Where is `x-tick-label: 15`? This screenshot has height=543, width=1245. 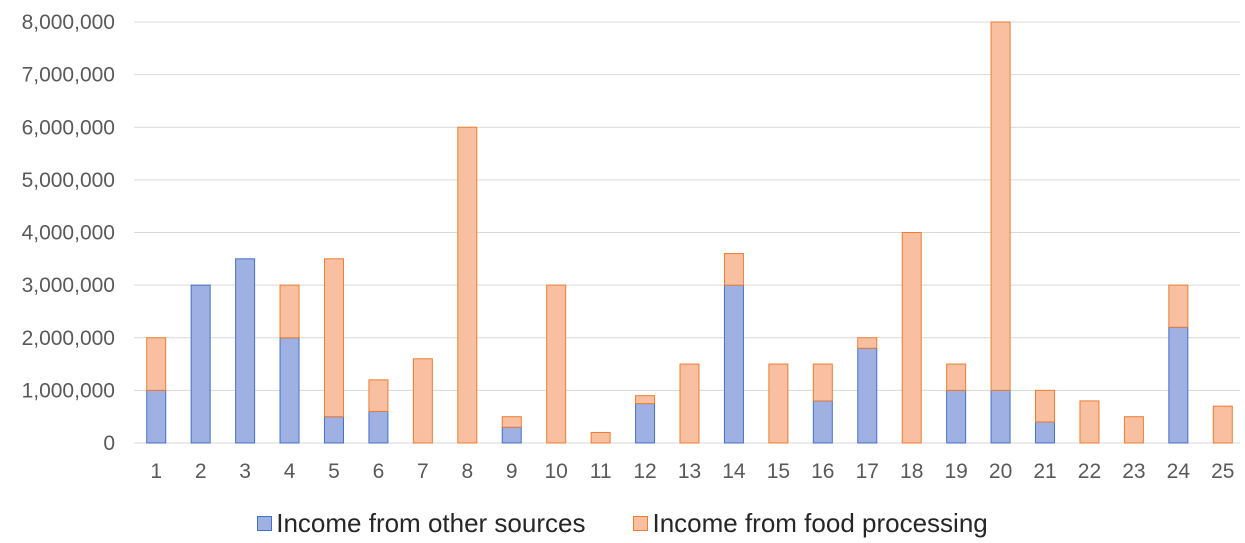 x-tick-label: 15 is located at coordinates (778, 471).